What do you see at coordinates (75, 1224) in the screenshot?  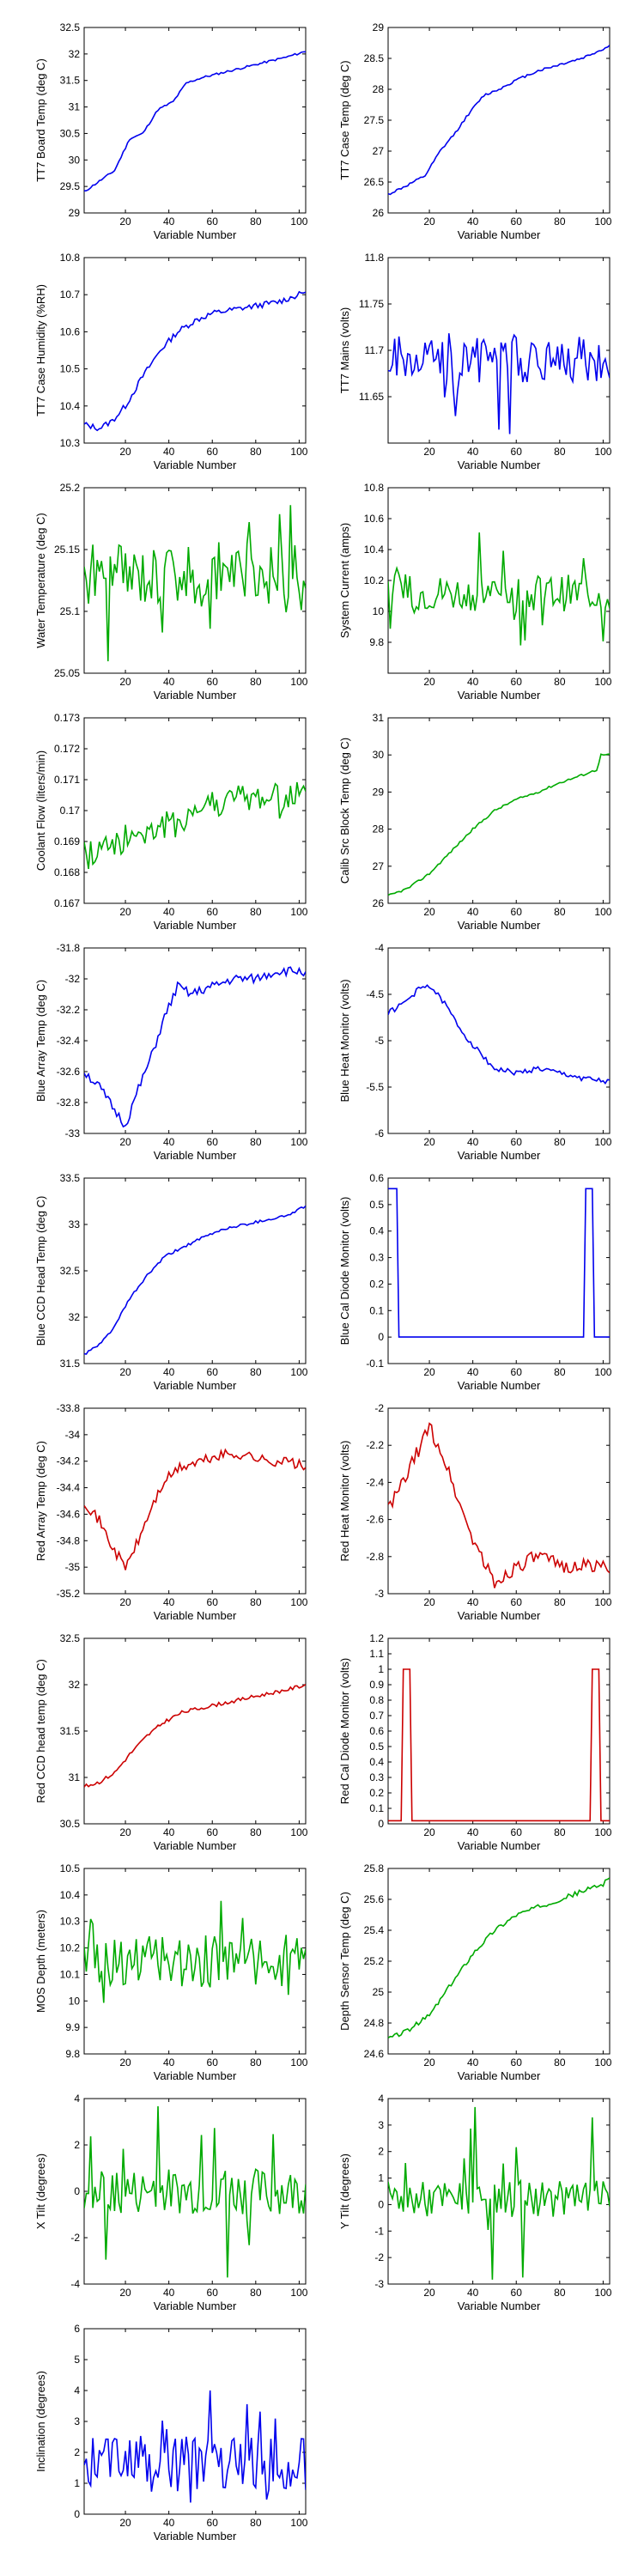 I see `y-tick-label: 33` at bounding box center [75, 1224].